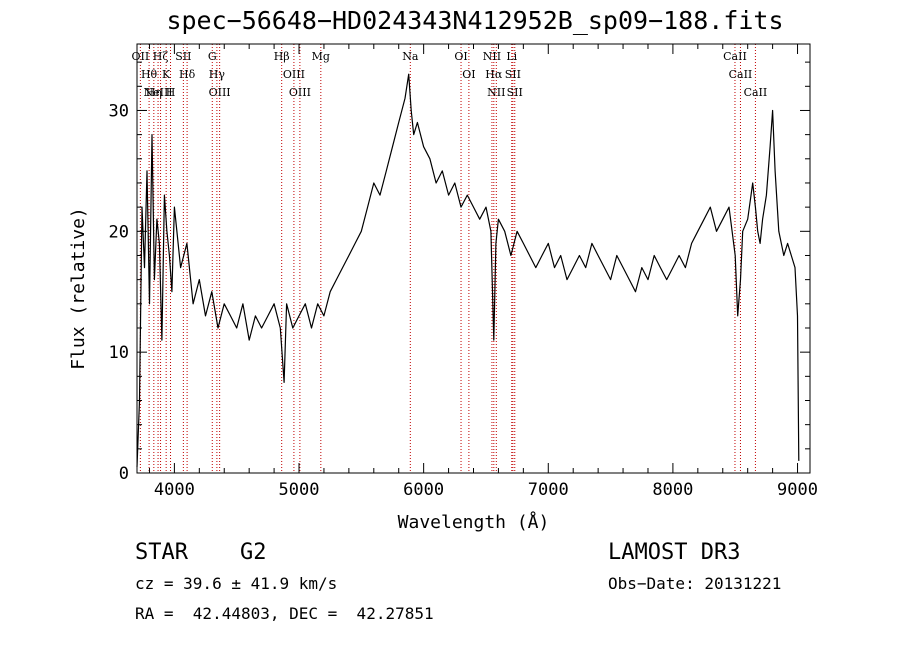  What do you see at coordinates (171, 92) in the screenshot?
I see `line-marker-label: H` at bounding box center [171, 92].